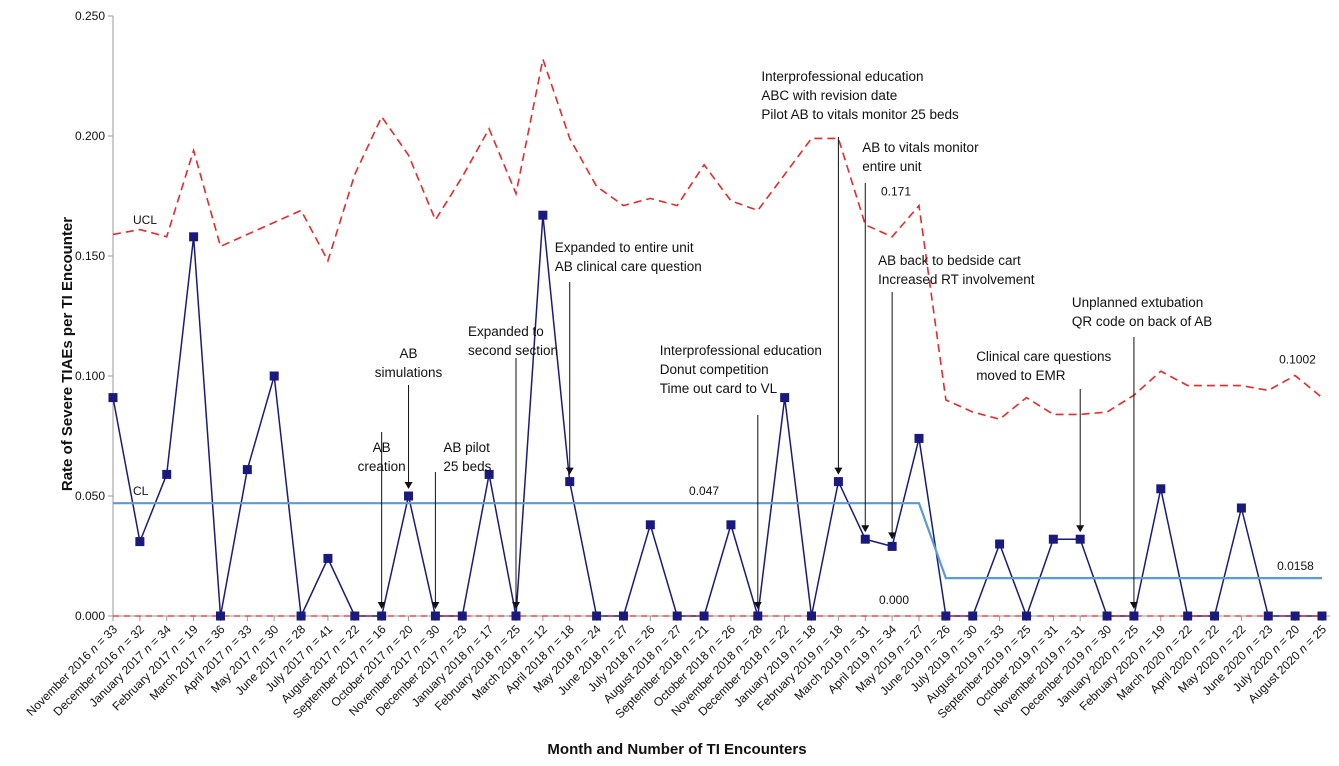 This screenshot has height=766, width=1339. I want to click on value-label: 0.171, so click(896, 192).